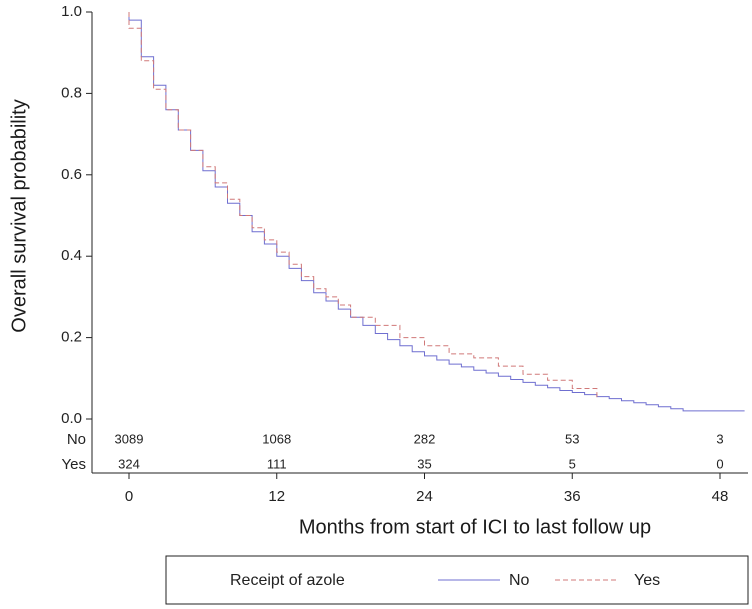  Describe the element at coordinates (424, 463) in the screenshot. I see `risk-table-count: 35` at that location.